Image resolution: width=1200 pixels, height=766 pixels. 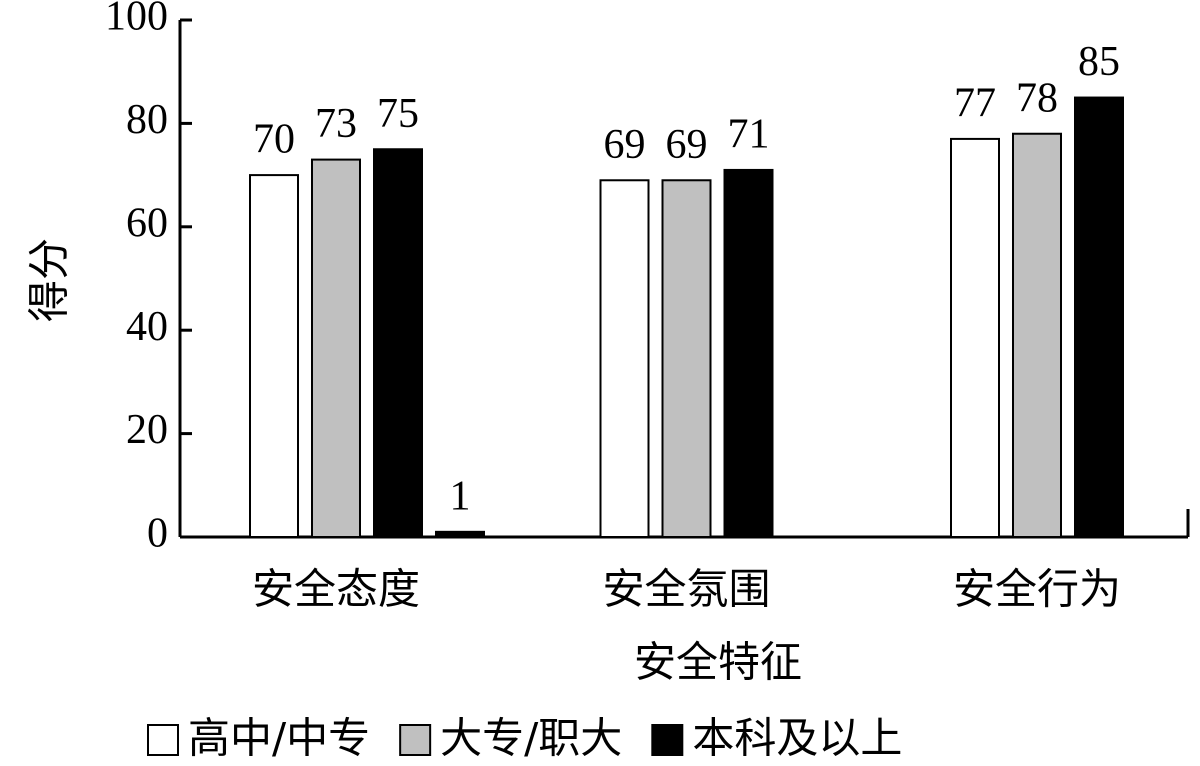 What do you see at coordinates (1099, 62) in the screenshot?
I see `value-label: 85` at bounding box center [1099, 62].